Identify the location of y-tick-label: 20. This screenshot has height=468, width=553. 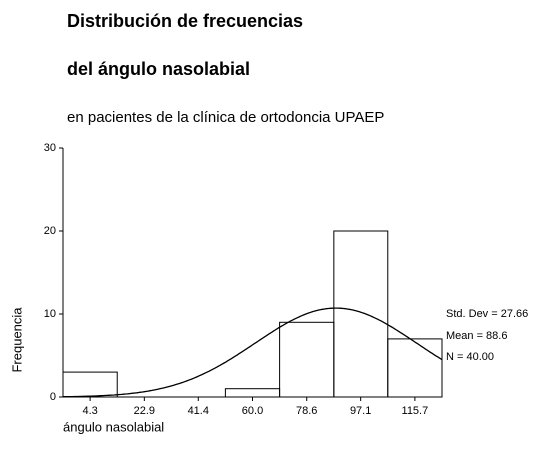
(50, 231).